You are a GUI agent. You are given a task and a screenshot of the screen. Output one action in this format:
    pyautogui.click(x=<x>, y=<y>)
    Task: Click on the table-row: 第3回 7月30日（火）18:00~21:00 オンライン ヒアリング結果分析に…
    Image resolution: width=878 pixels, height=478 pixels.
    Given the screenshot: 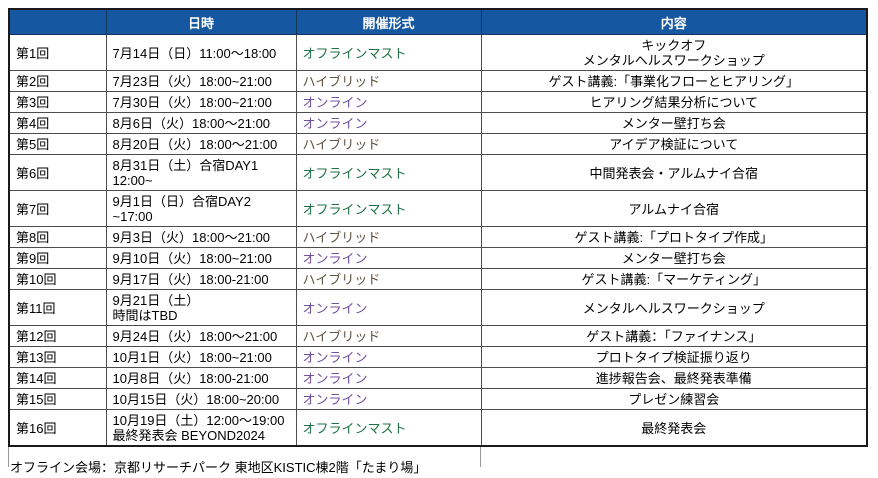 What is the action you would take?
    pyautogui.click(x=438, y=102)
    